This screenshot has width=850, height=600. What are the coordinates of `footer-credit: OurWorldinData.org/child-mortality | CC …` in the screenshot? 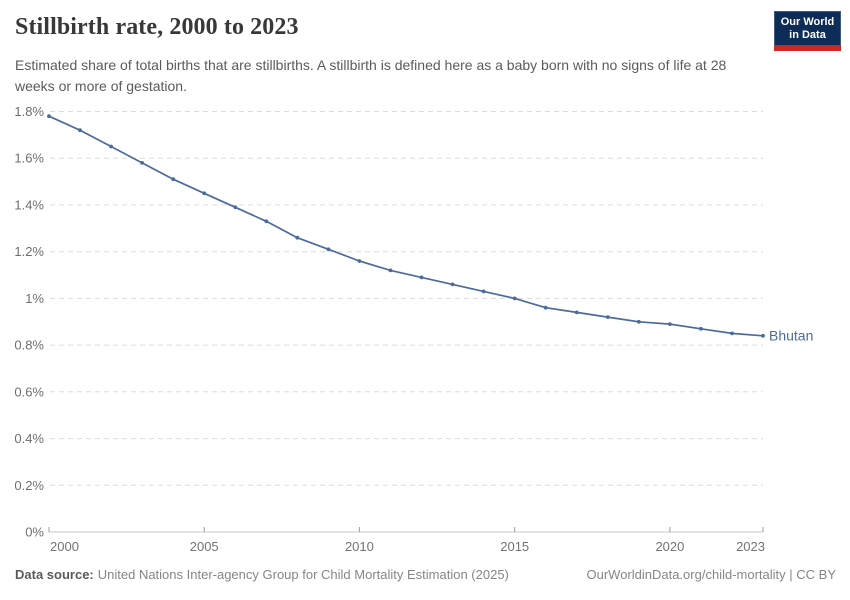 It's located at (711, 574).